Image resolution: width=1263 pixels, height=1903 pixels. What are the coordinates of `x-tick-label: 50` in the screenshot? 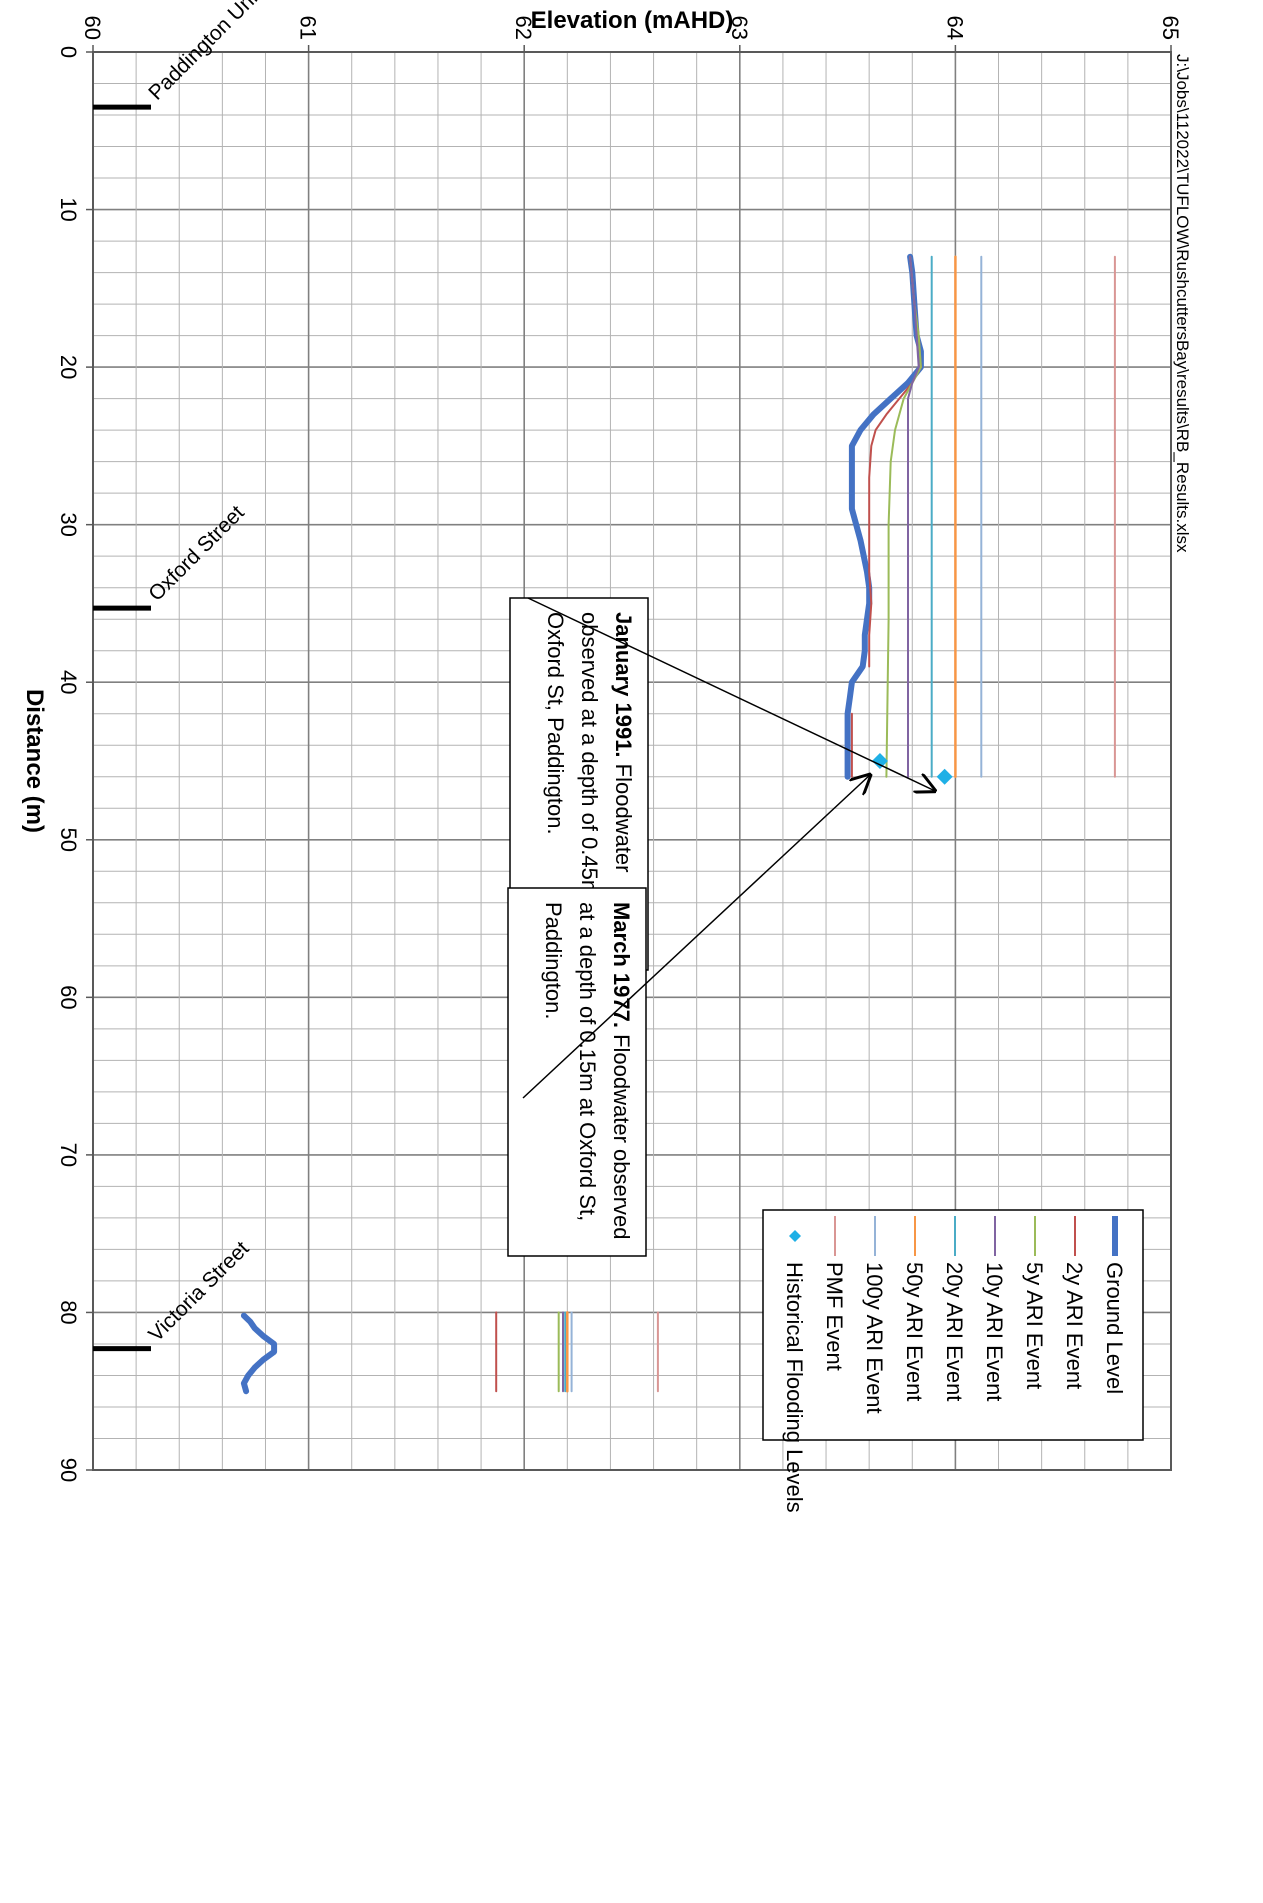 It's located at (68, 840).